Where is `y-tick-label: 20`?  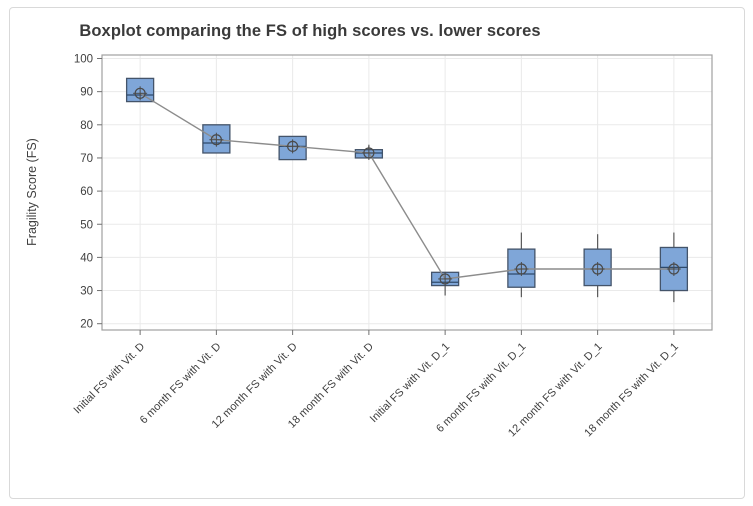 y-tick-label: 20 is located at coordinates (86, 325).